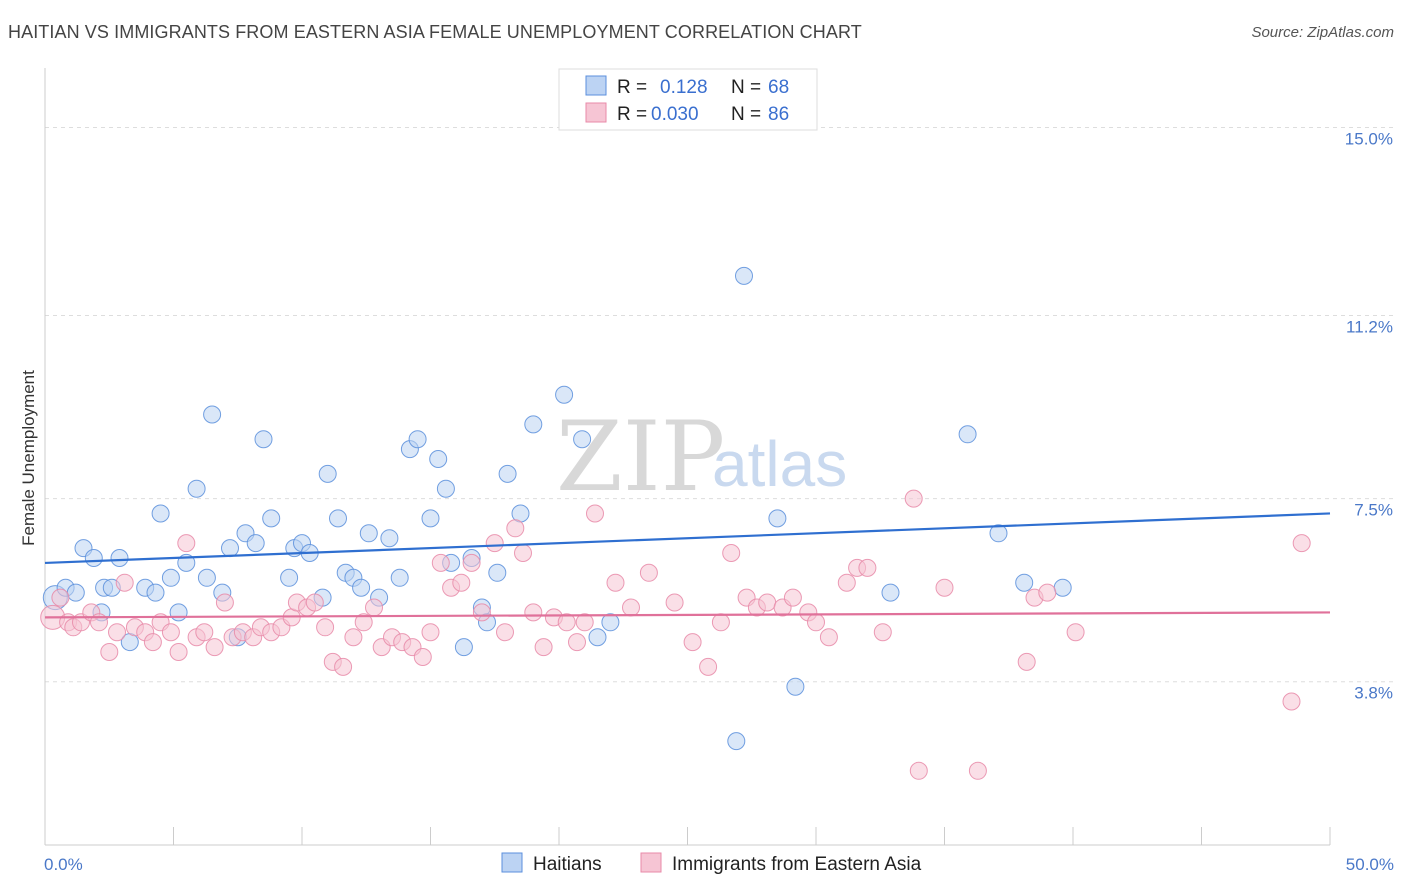 This screenshot has width=1406, height=892. Describe the element at coordinates (797, 864) in the screenshot. I see `legend-bottom-label-eastern-asia: Immigrants from Eastern Asia` at that location.